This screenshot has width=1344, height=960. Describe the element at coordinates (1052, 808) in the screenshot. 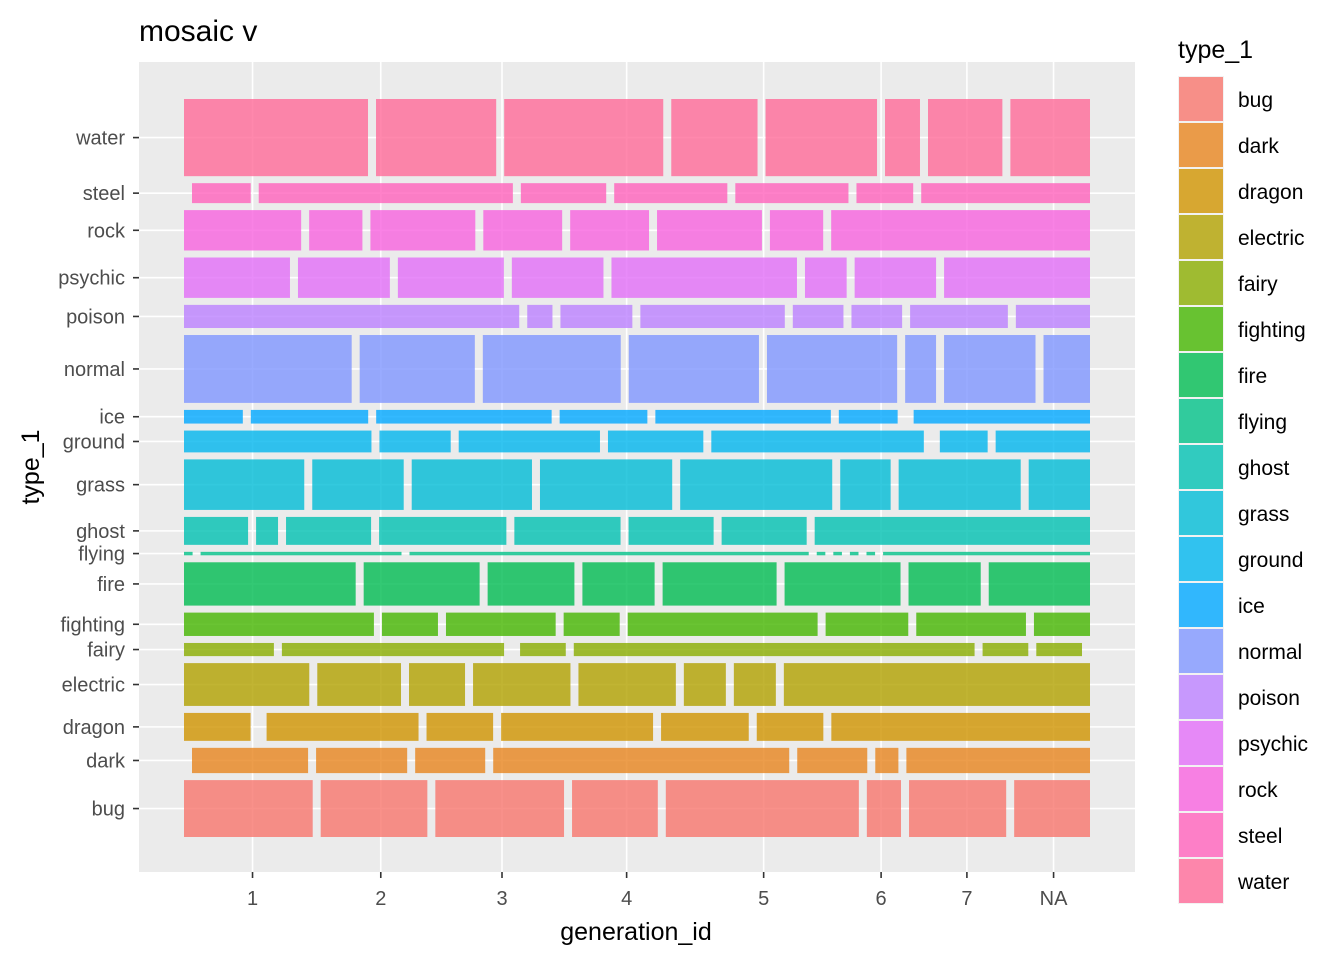

I see `tile-bug-NA` at that location.